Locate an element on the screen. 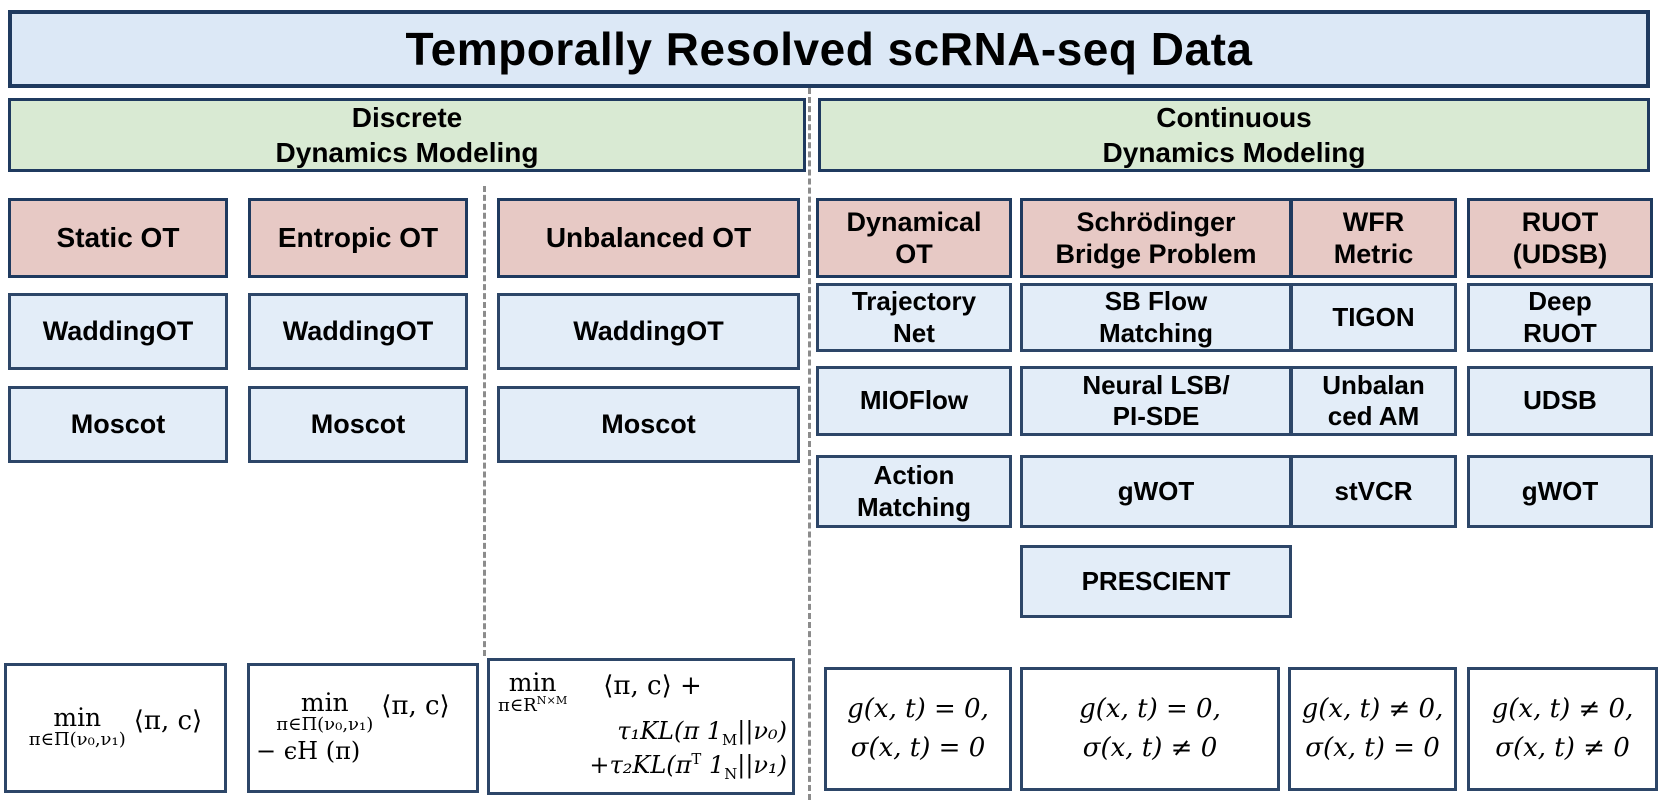 Image resolution: width=1661 pixels, height=807 pixels. method-stvcr: stVCR is located at coordinates (1373, 491).